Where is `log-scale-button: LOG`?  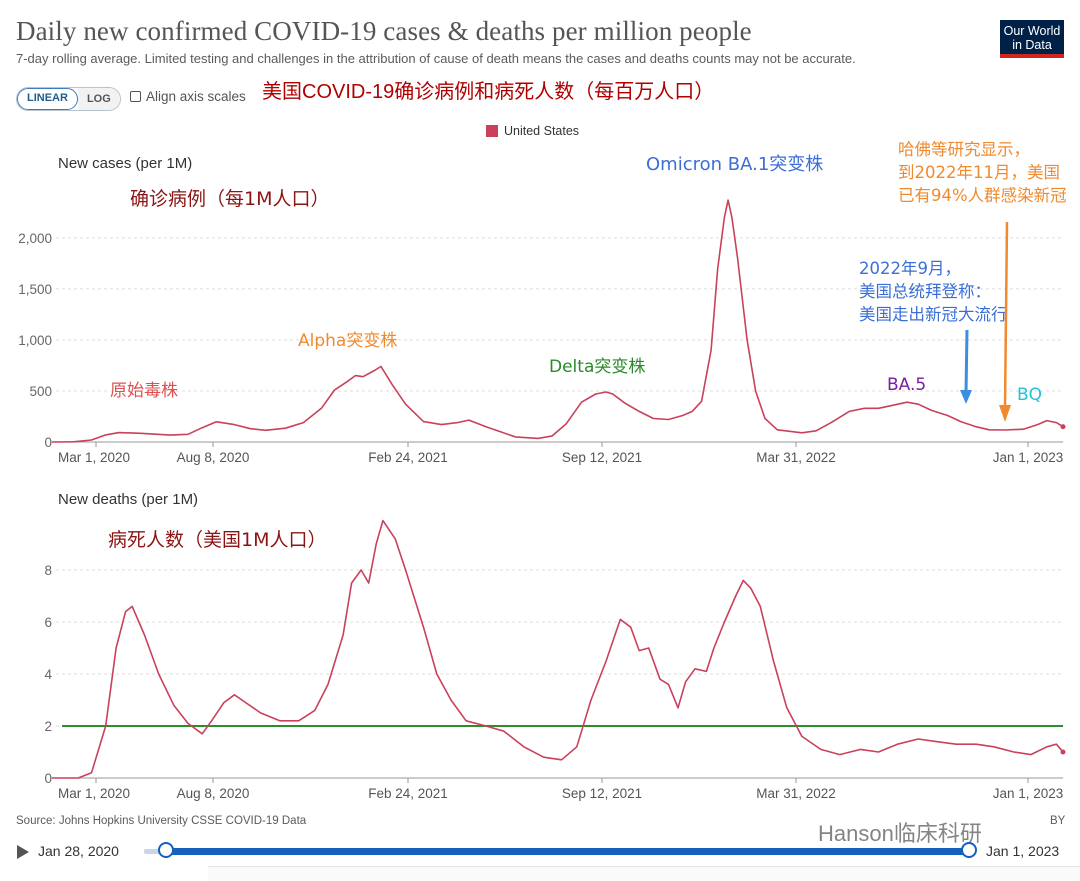
log-scale-button: LOG is located at coordinates (98, 99).